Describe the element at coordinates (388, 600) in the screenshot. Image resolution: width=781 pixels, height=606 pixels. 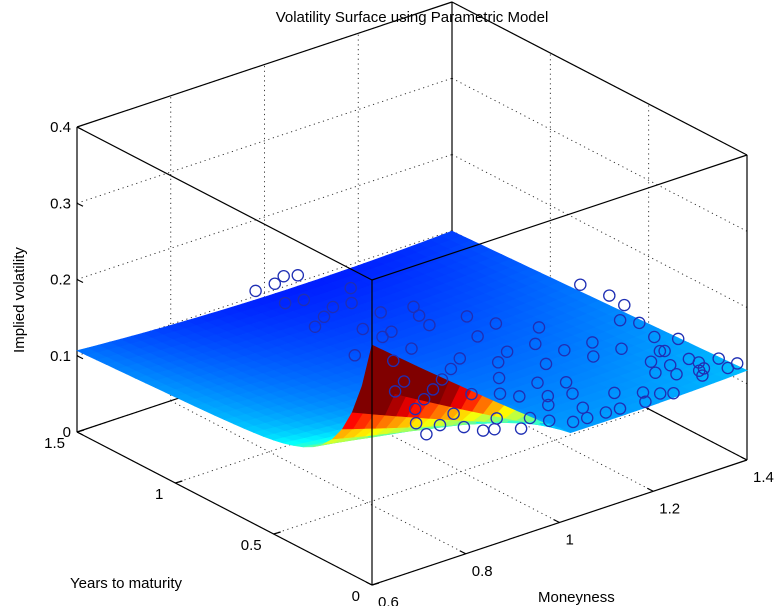
I see `x-tick-label: 0.6` at that location.